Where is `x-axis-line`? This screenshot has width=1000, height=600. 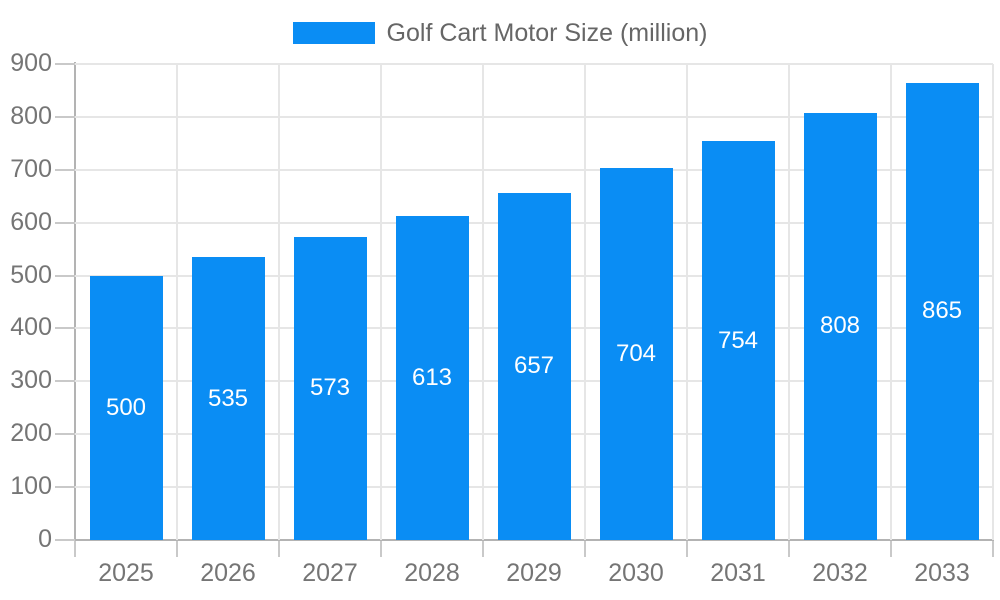
x-axis-line is located at coordinates (534, 540).